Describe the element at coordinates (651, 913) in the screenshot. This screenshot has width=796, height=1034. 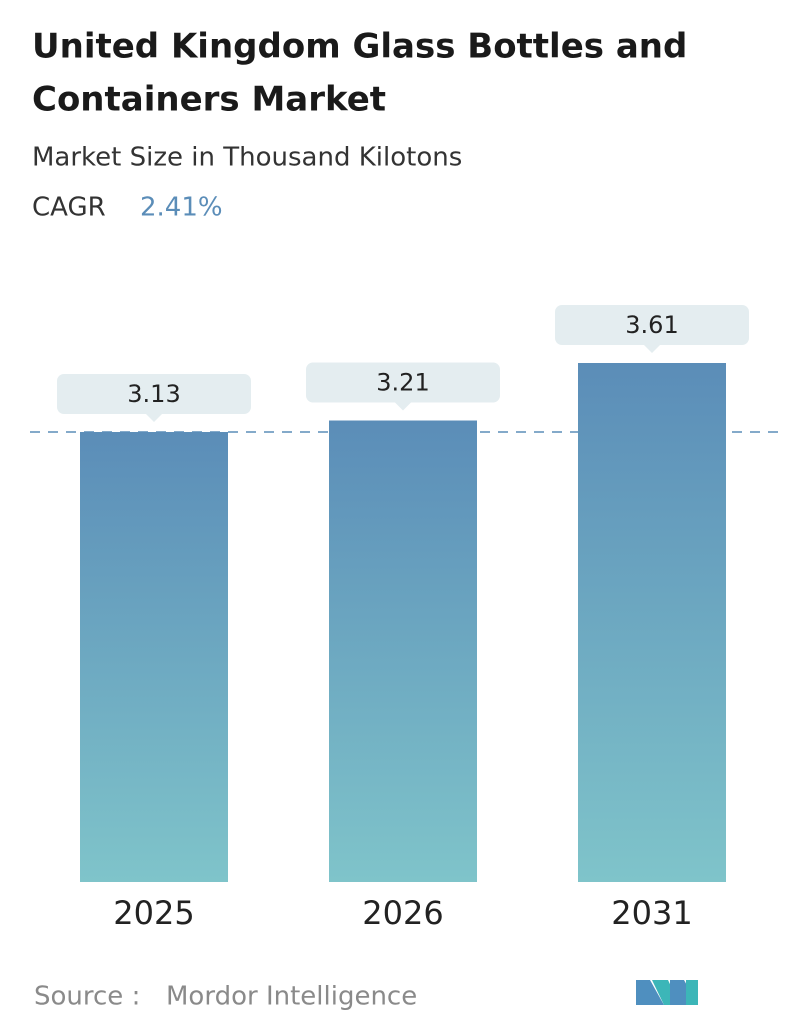
I see `x-tick-label: 2031` at that location.